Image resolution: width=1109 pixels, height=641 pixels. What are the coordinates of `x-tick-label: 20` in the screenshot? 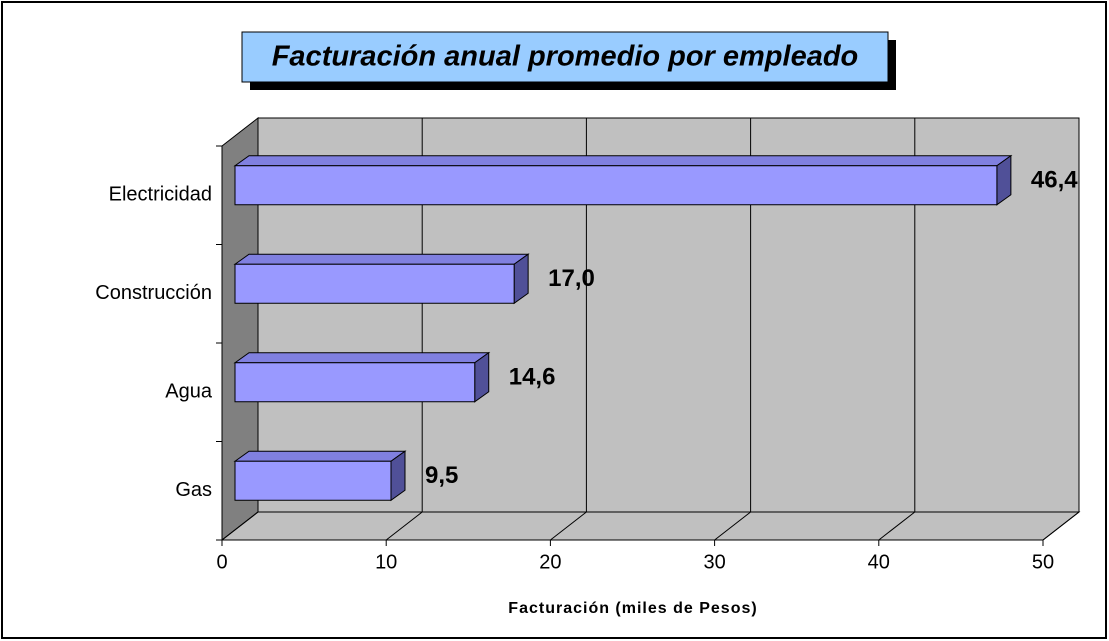 It's located at (550, 562).